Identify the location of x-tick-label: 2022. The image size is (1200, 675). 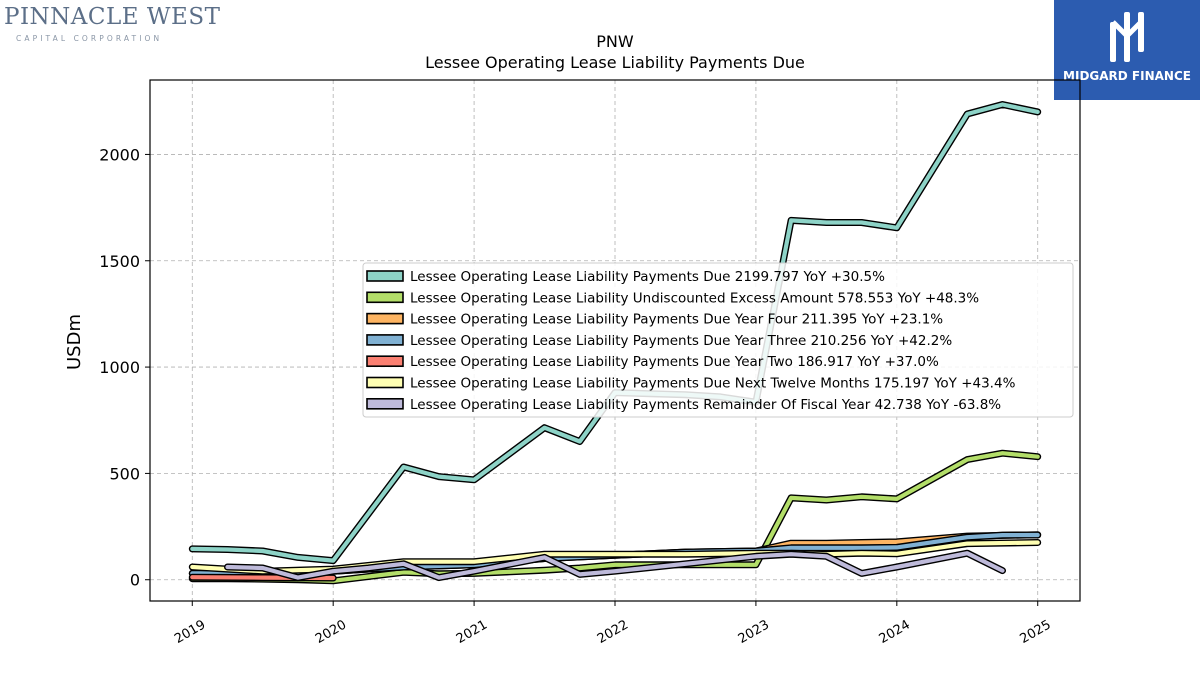
(613, 632).